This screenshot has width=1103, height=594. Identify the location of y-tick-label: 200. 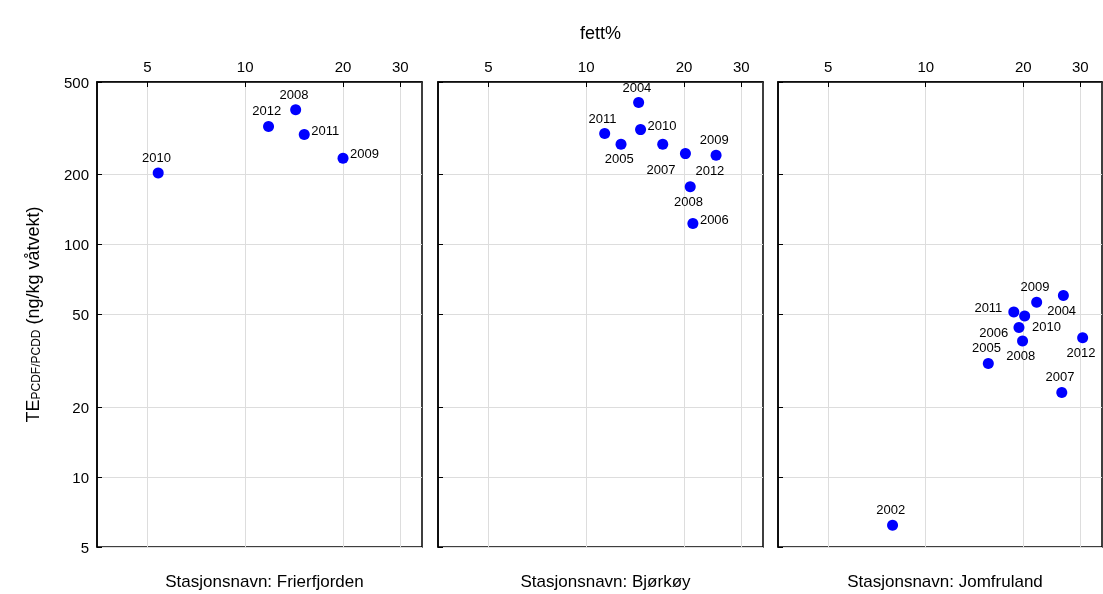
(76, 175).